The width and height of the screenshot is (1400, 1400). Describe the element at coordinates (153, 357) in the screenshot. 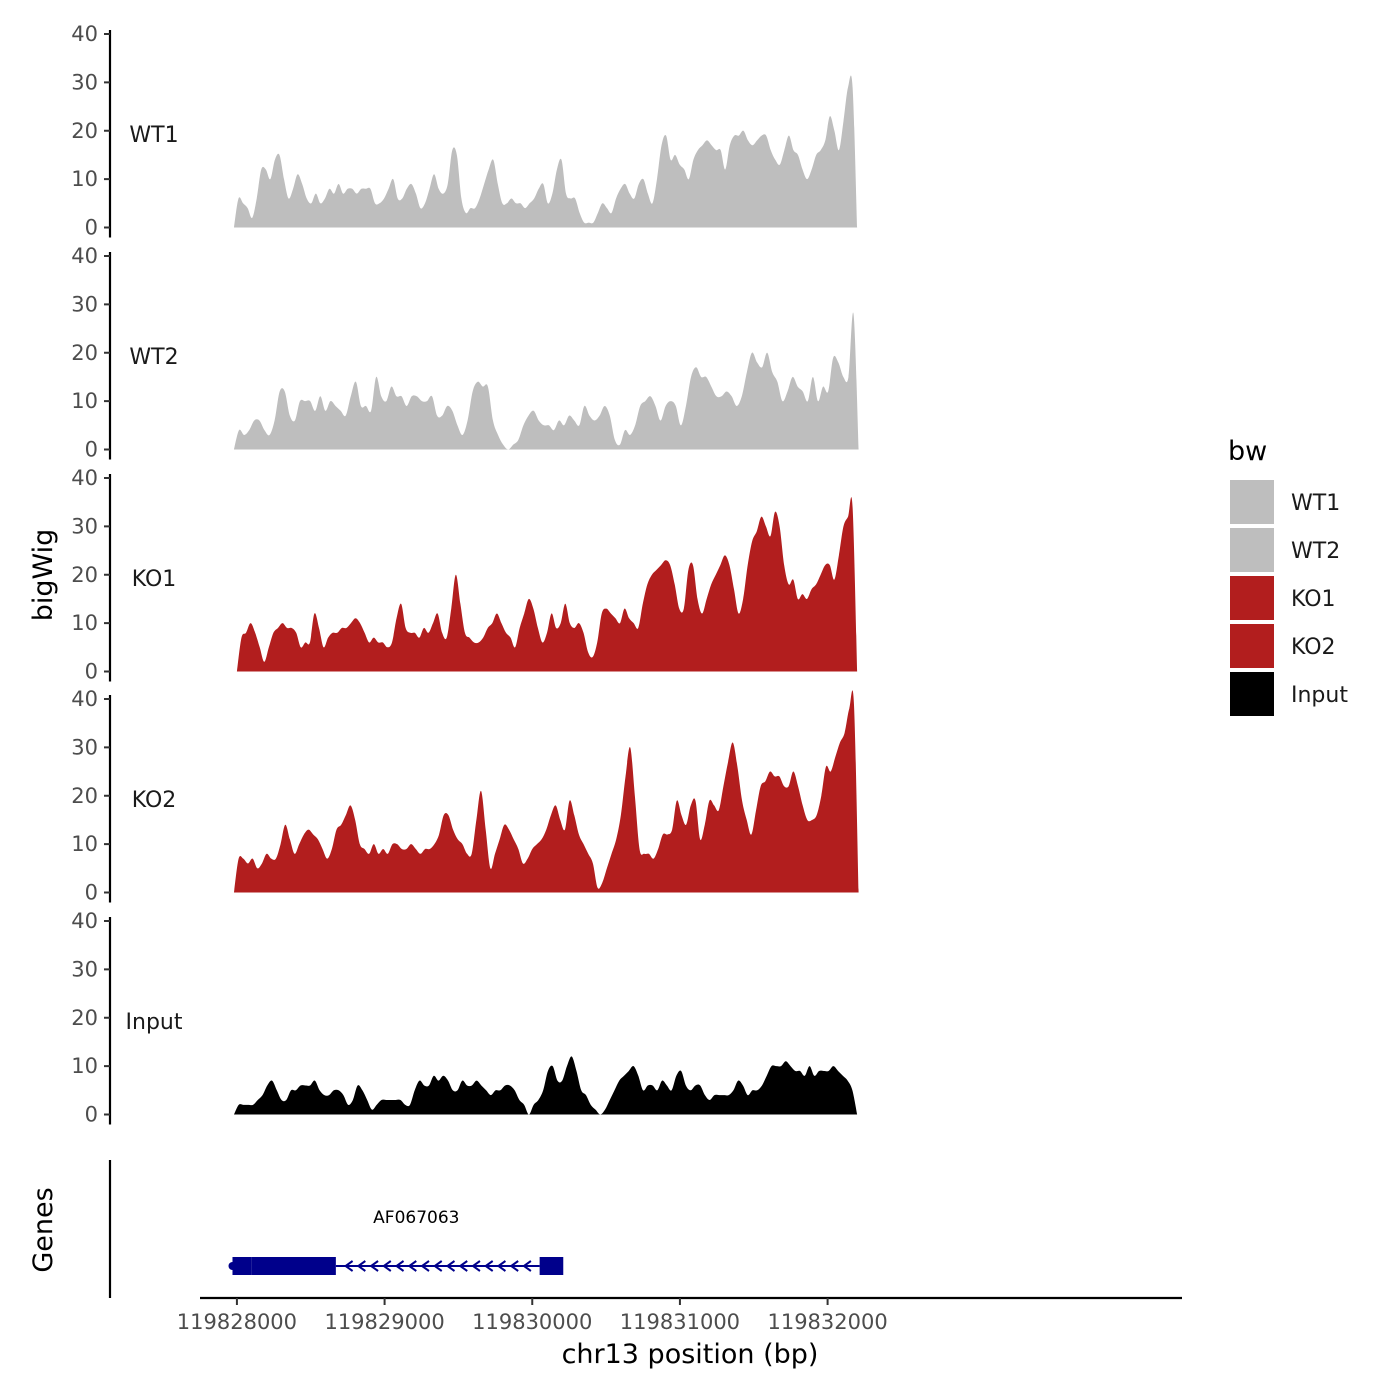

I see `track-label: WT2` at that location.